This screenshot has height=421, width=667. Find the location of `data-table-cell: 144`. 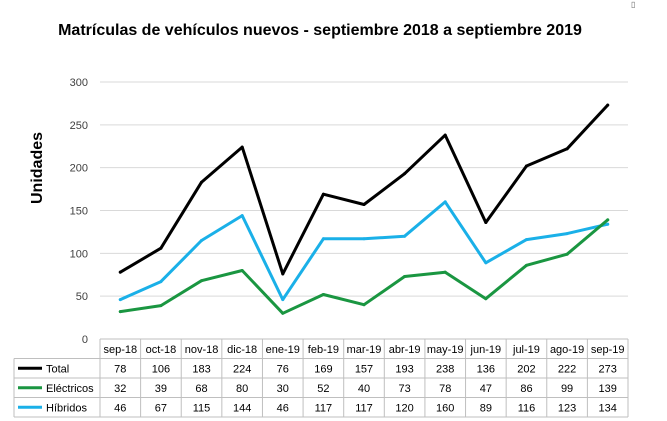

data-table-cell: 144 is located at coordinates (242, 408).